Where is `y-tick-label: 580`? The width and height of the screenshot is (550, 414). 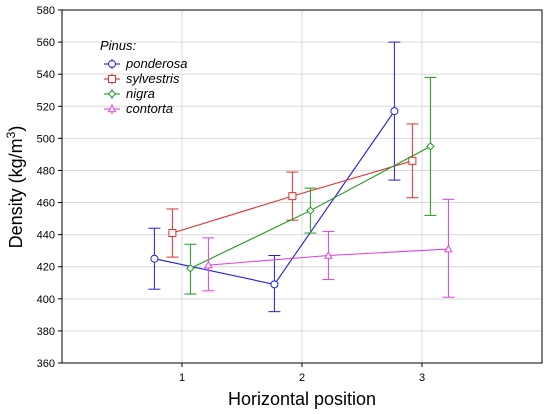
y-tick-label: 580 is located at coordinates (46, 11).